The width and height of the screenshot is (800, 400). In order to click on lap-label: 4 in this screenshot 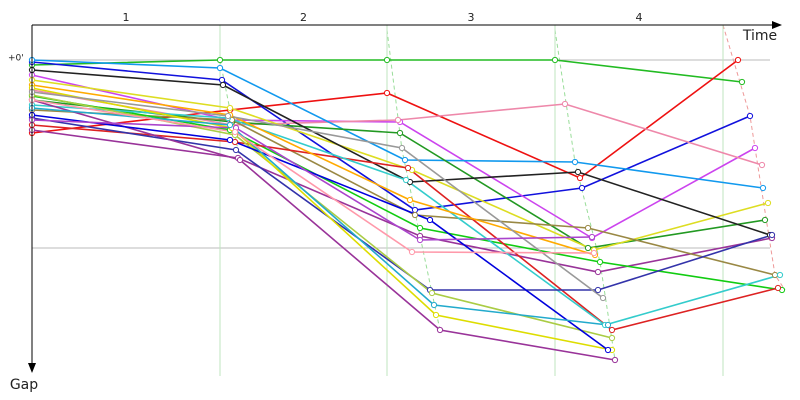, I will do `click(639, 17)`.